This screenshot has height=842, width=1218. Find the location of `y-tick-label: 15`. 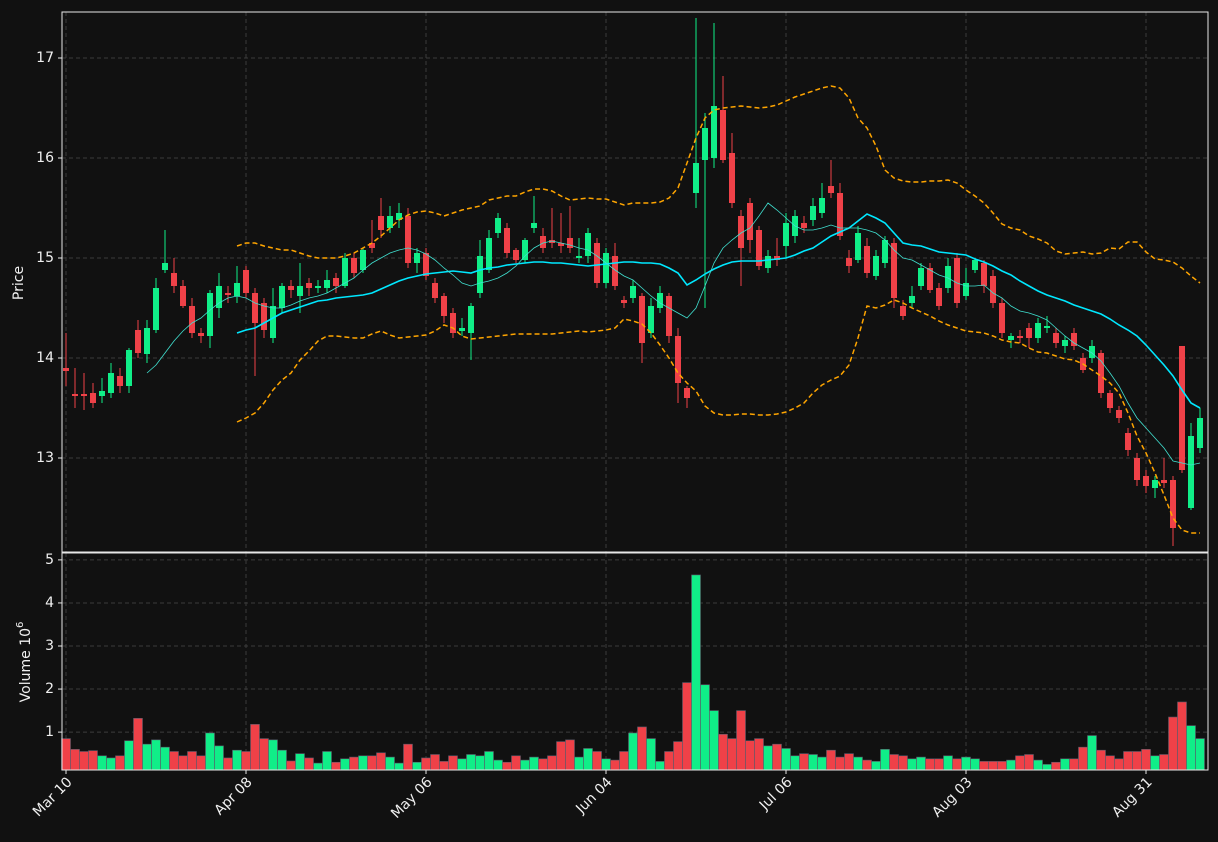

y-tick-label: 15 is located at coordinates (45, 258).